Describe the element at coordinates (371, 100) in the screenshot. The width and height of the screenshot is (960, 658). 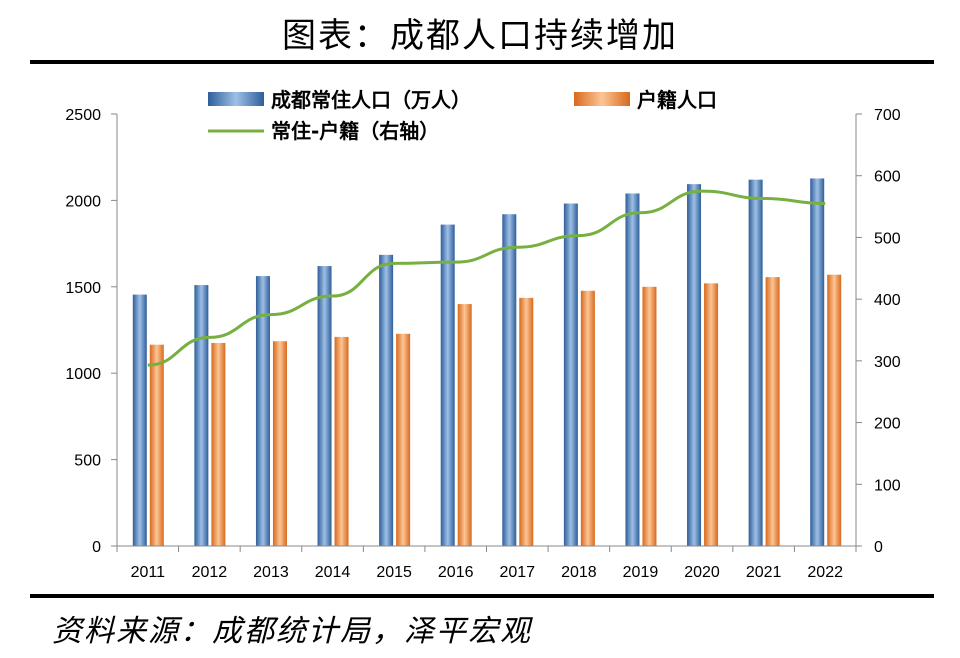
I see `legend-label-resident: 成都常住人口（万人）` at that location.